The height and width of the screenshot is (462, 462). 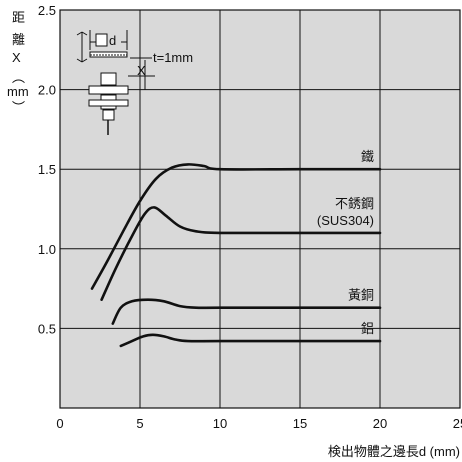 I want to click on x-gap-arrow-icon, so click(x=141, y=75).